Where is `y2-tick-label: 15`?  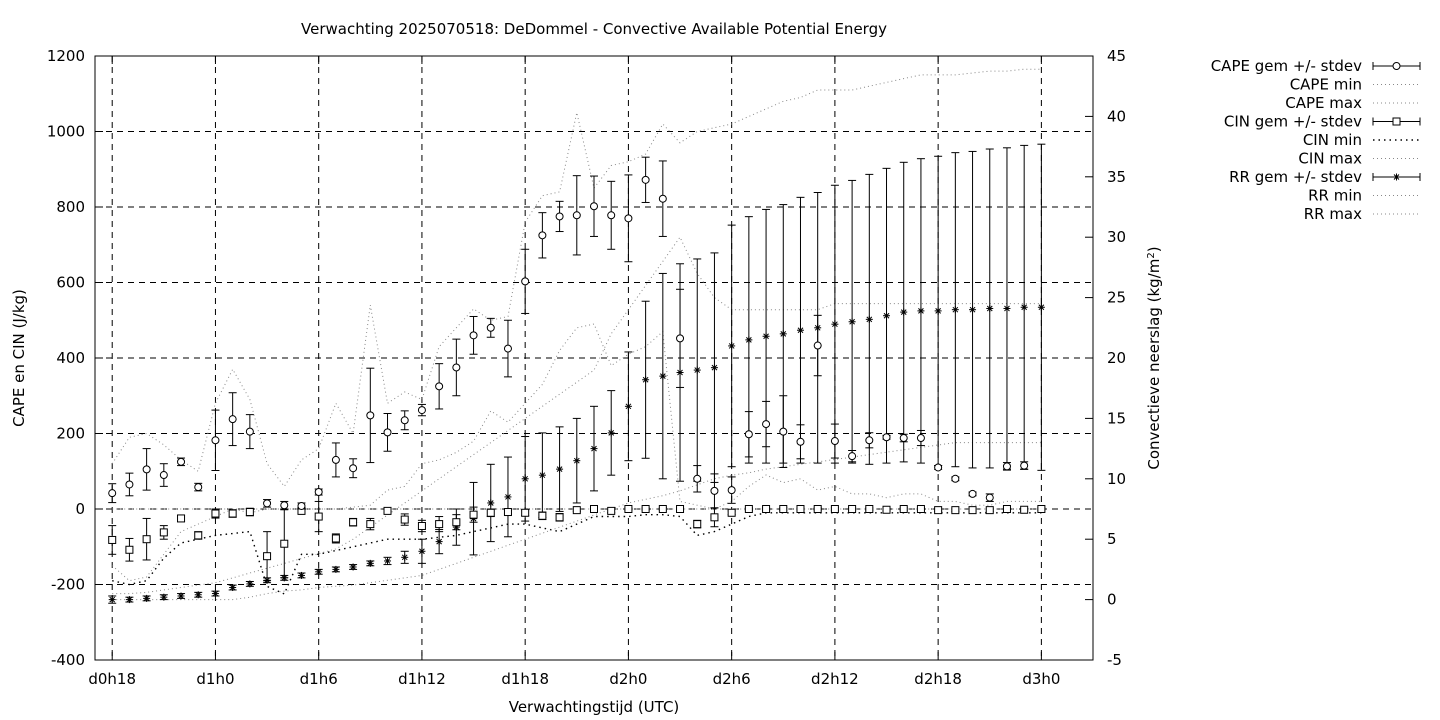
y2-tick-label: 15 is located at coordinates (1116, 418).